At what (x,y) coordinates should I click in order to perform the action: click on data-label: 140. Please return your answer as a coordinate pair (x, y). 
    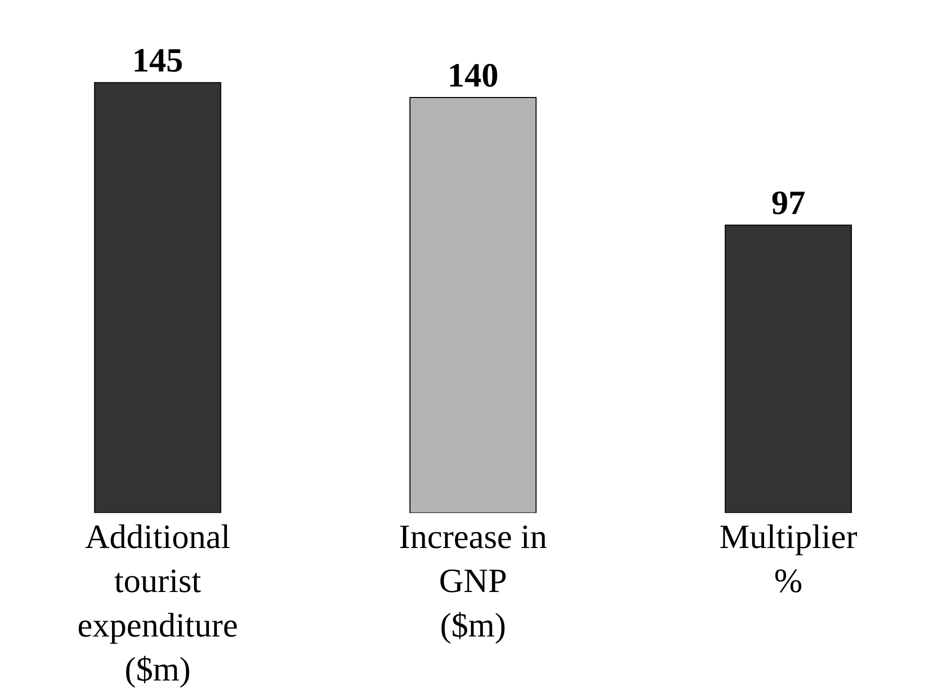
    Looking at the image, I should click on (473, 75).